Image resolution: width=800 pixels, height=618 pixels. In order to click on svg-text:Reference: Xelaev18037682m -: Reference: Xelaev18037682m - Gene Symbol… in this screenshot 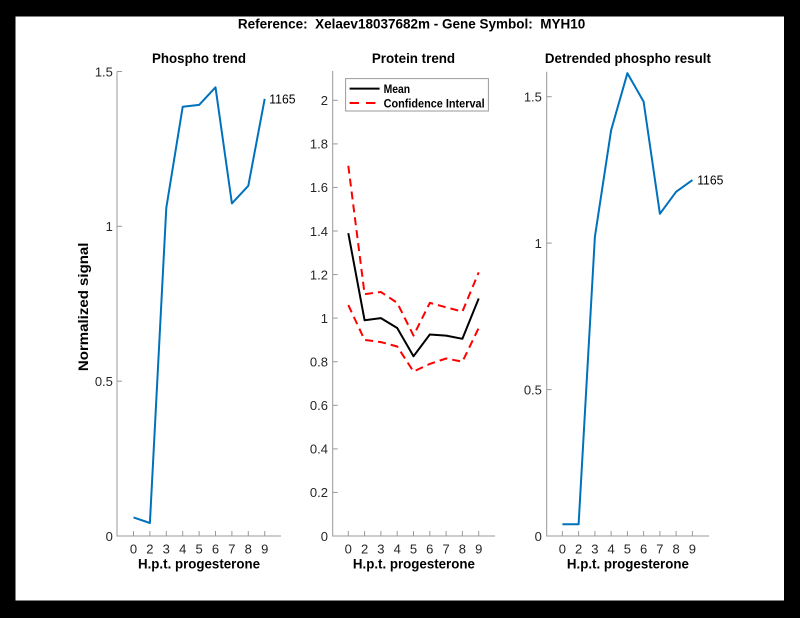, I will do `click(411, 23)`.